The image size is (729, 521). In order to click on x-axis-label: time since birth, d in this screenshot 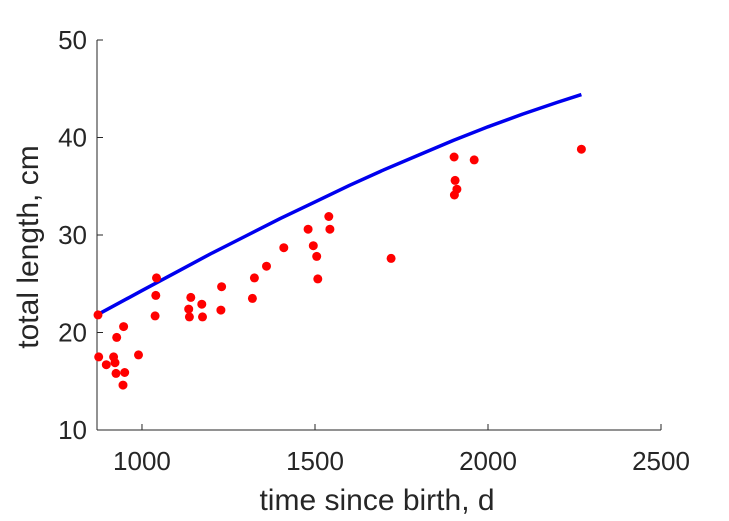, I will do `click(376, 500)`.